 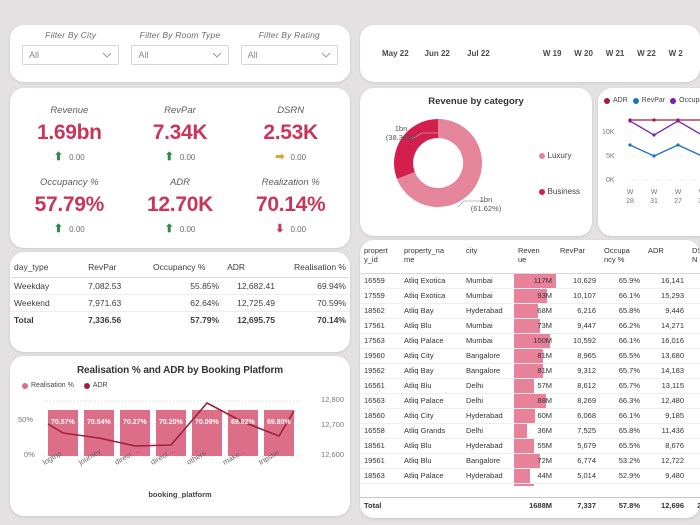 I want to click on cell-dsrn: 117, so click(x=694, y=401).